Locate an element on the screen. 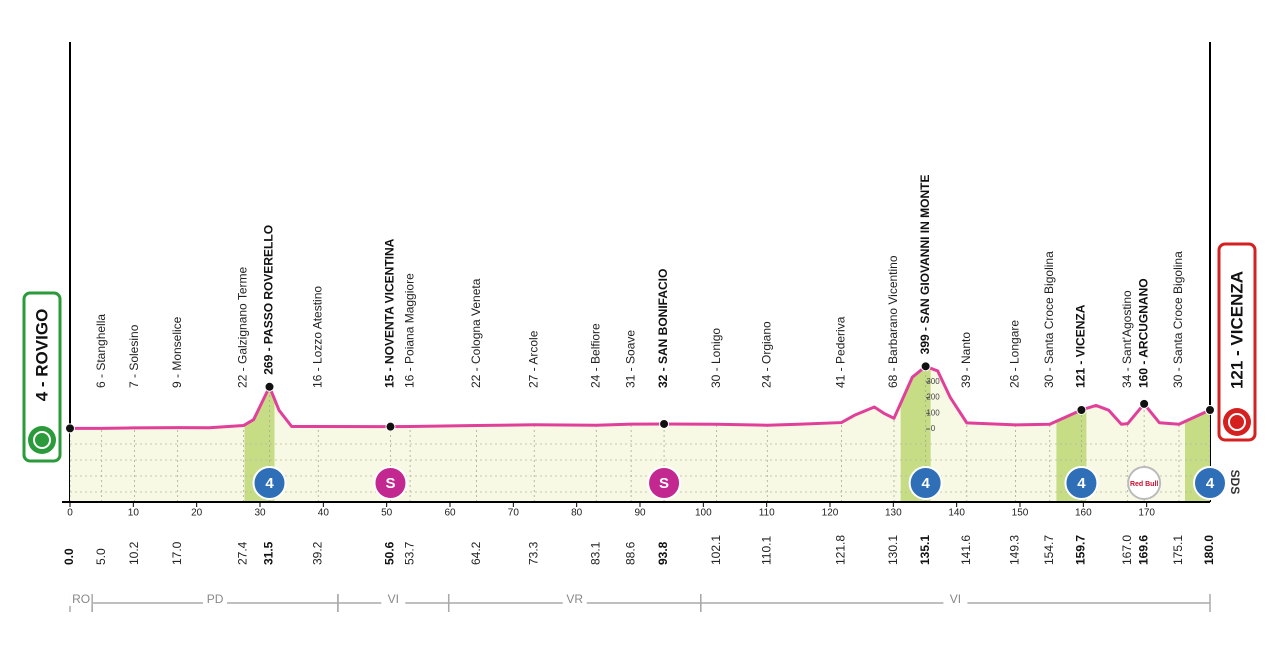 This screenshot has height=670, width=1280. waypoint-label: 68 - Barbarano Vicentino is located at coordinates (893, 321).